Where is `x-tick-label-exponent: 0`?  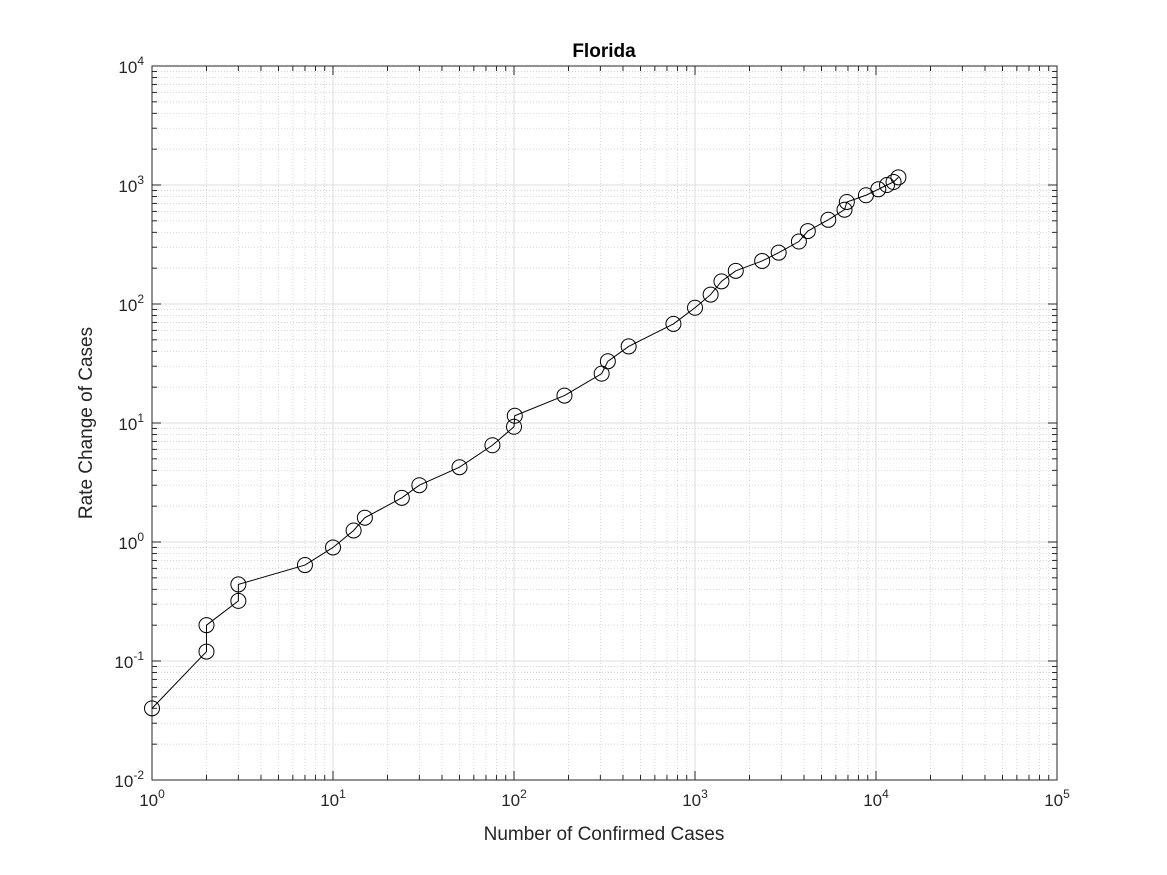
x-tick-label-exponent: 0 is located at coordinates (161, 794).